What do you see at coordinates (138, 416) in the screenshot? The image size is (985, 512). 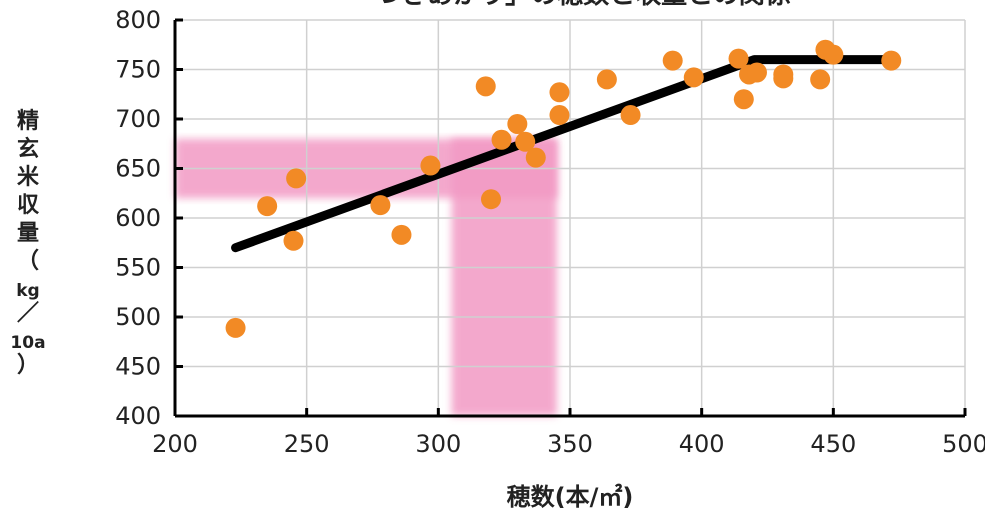 I see `y-tick-label-0: 400` at bounding box center [138, 416].